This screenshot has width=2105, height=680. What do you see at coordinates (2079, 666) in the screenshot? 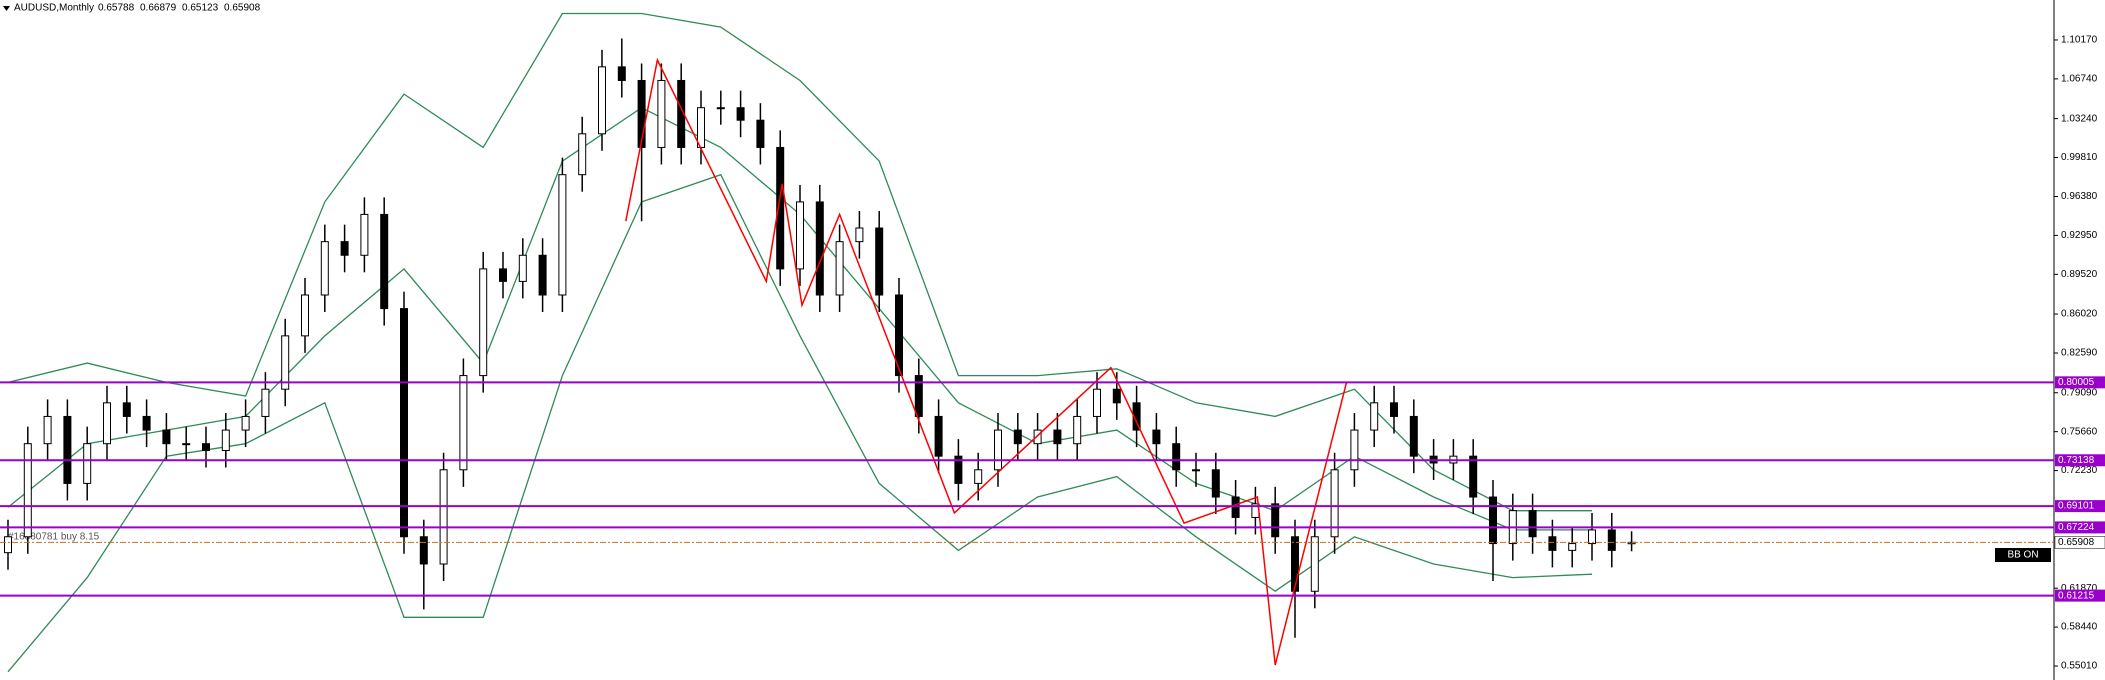
I see `y-tick-label: 0.55010` at bounding box center [2079, 666].